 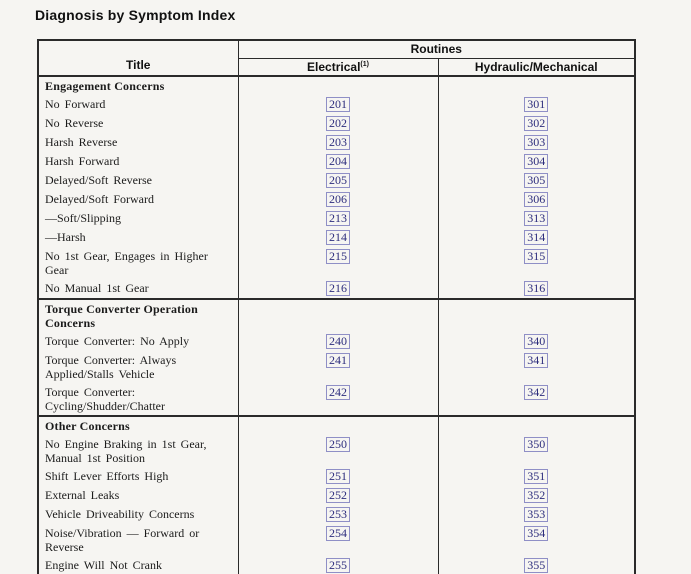 What do you see at coordinates (98, 180) in the screenshot?
I see `symptom-label: Delayed/Soft Reverse` at bounding box center [98, 180].